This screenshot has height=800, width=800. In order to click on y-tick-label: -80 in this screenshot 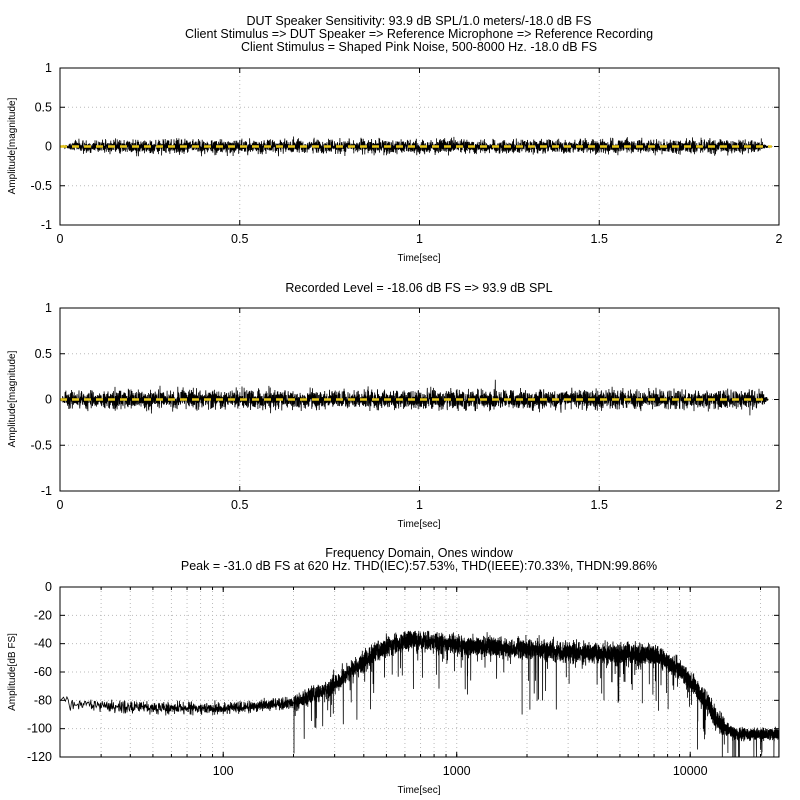, I will do `click(43, 700)`.